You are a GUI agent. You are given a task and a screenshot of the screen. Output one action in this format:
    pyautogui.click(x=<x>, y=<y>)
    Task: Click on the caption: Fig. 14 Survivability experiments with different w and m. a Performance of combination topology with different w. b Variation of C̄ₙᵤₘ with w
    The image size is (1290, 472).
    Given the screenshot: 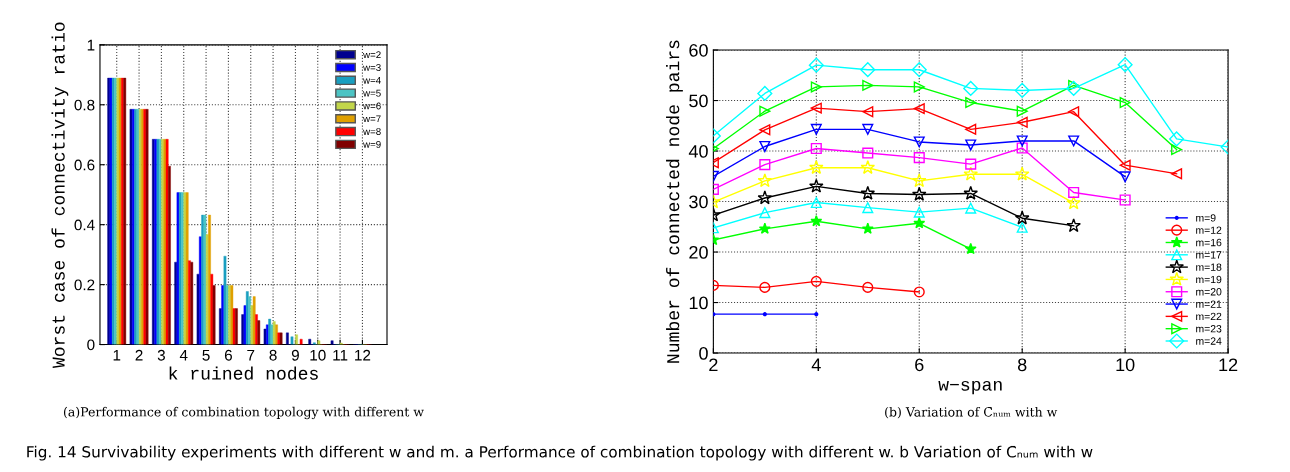 What is the action you would take?
    pyautogui.click(x=560, y=453)
    